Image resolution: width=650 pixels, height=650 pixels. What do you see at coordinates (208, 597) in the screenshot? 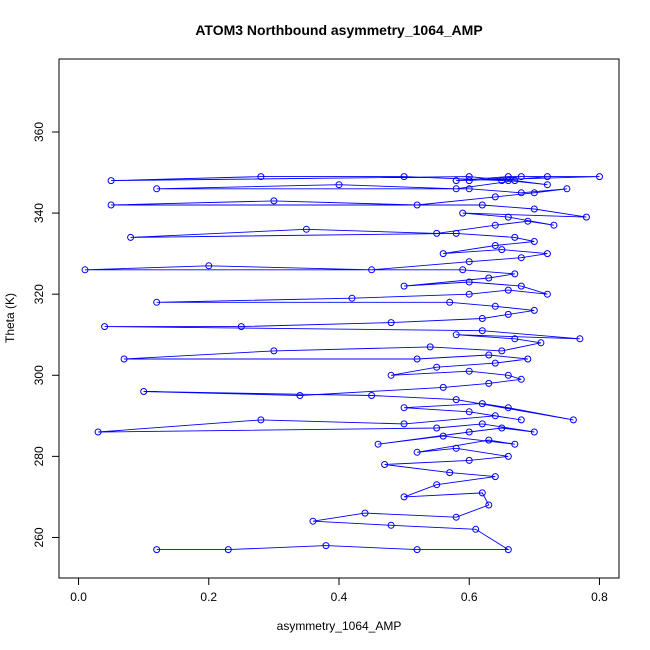
I see `x-tick-label: 0.2` at bounding box center [208, 597].